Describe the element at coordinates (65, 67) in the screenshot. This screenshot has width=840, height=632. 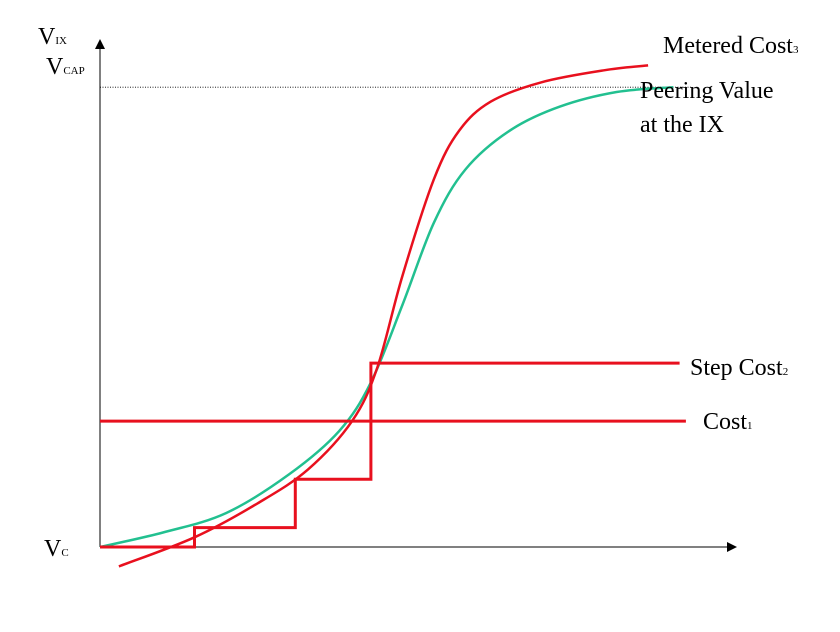
I see `y-axis-cap-label: VCAP` at that location.